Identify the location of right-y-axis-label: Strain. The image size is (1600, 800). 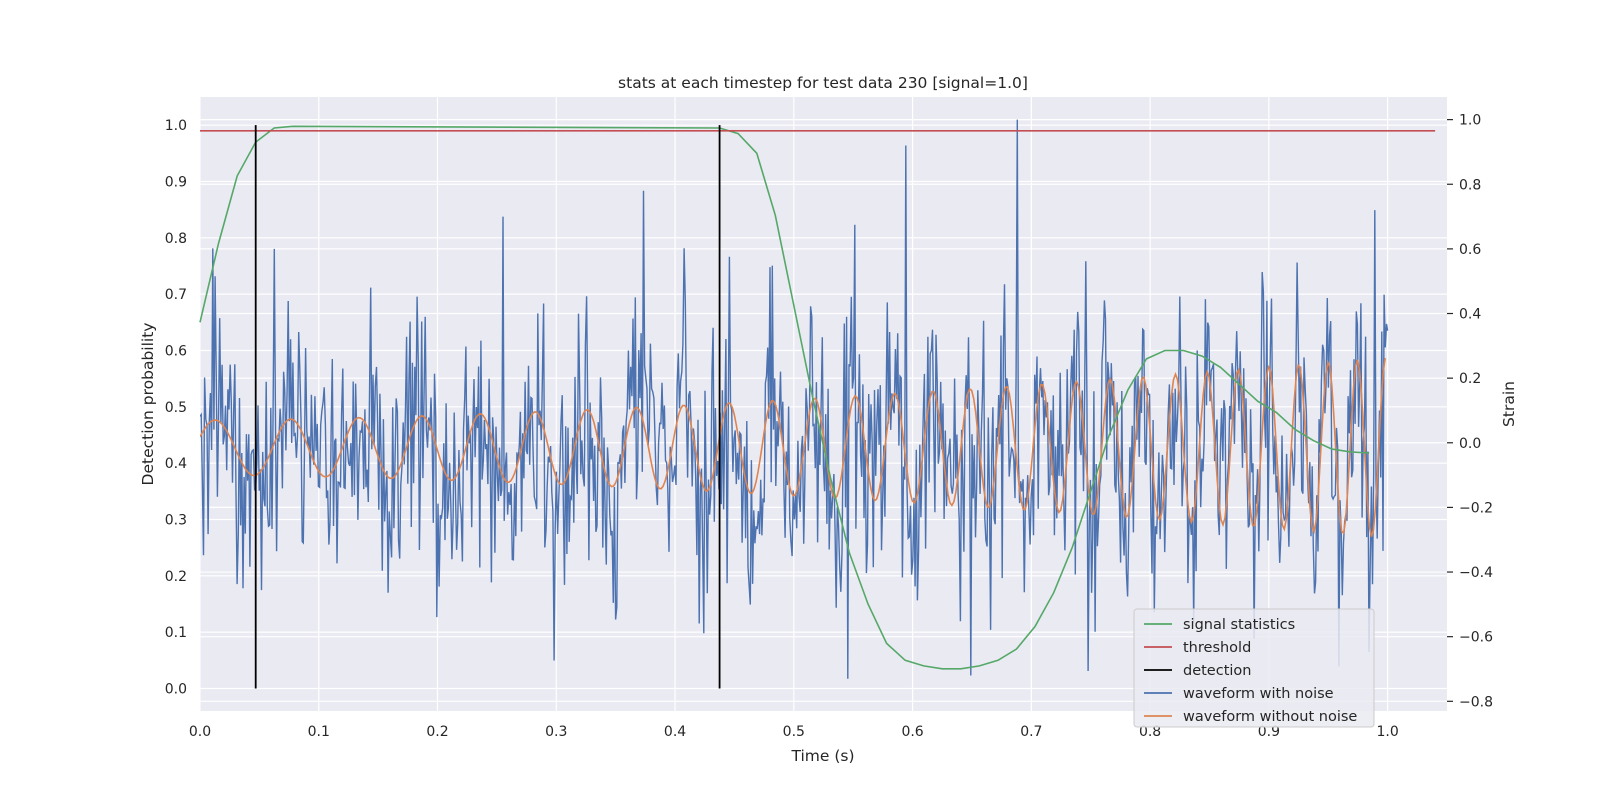
(1509, 404).